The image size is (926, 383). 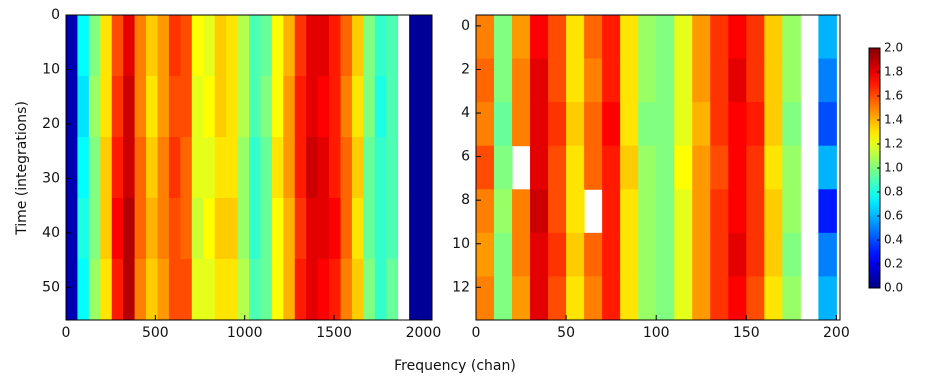 I want to click on colorbar-tick-label: 1.2, so click(x=893, y=144).